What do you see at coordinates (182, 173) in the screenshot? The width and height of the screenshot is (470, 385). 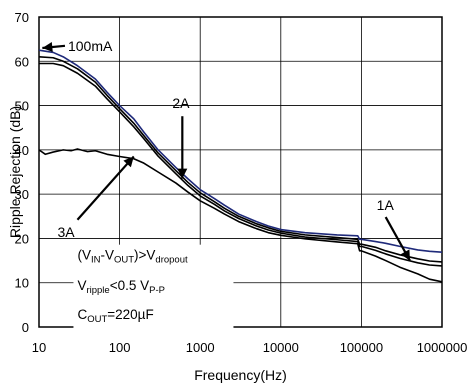 I see `annotation-2a-arrow-head` at bounding box center [182, 173].